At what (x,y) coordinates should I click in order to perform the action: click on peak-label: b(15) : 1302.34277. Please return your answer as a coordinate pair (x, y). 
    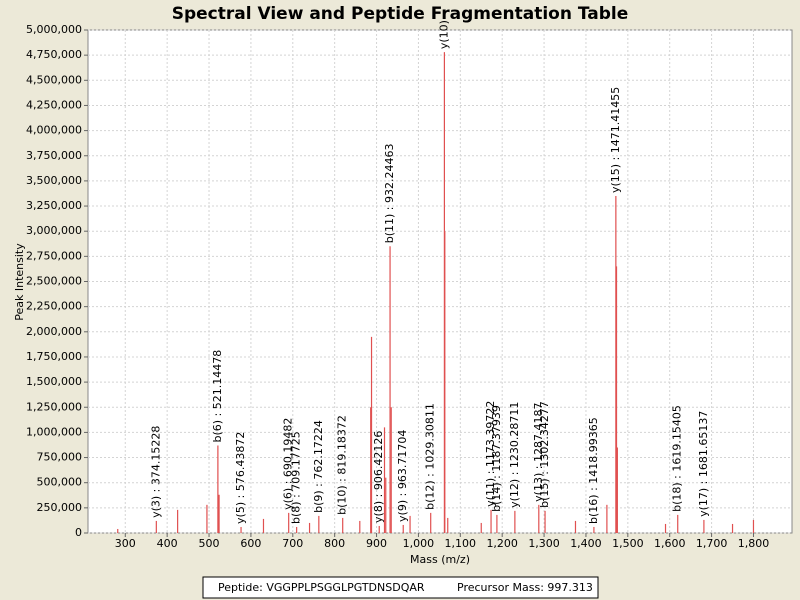
    Looking at the image, I should click on (544, 454).